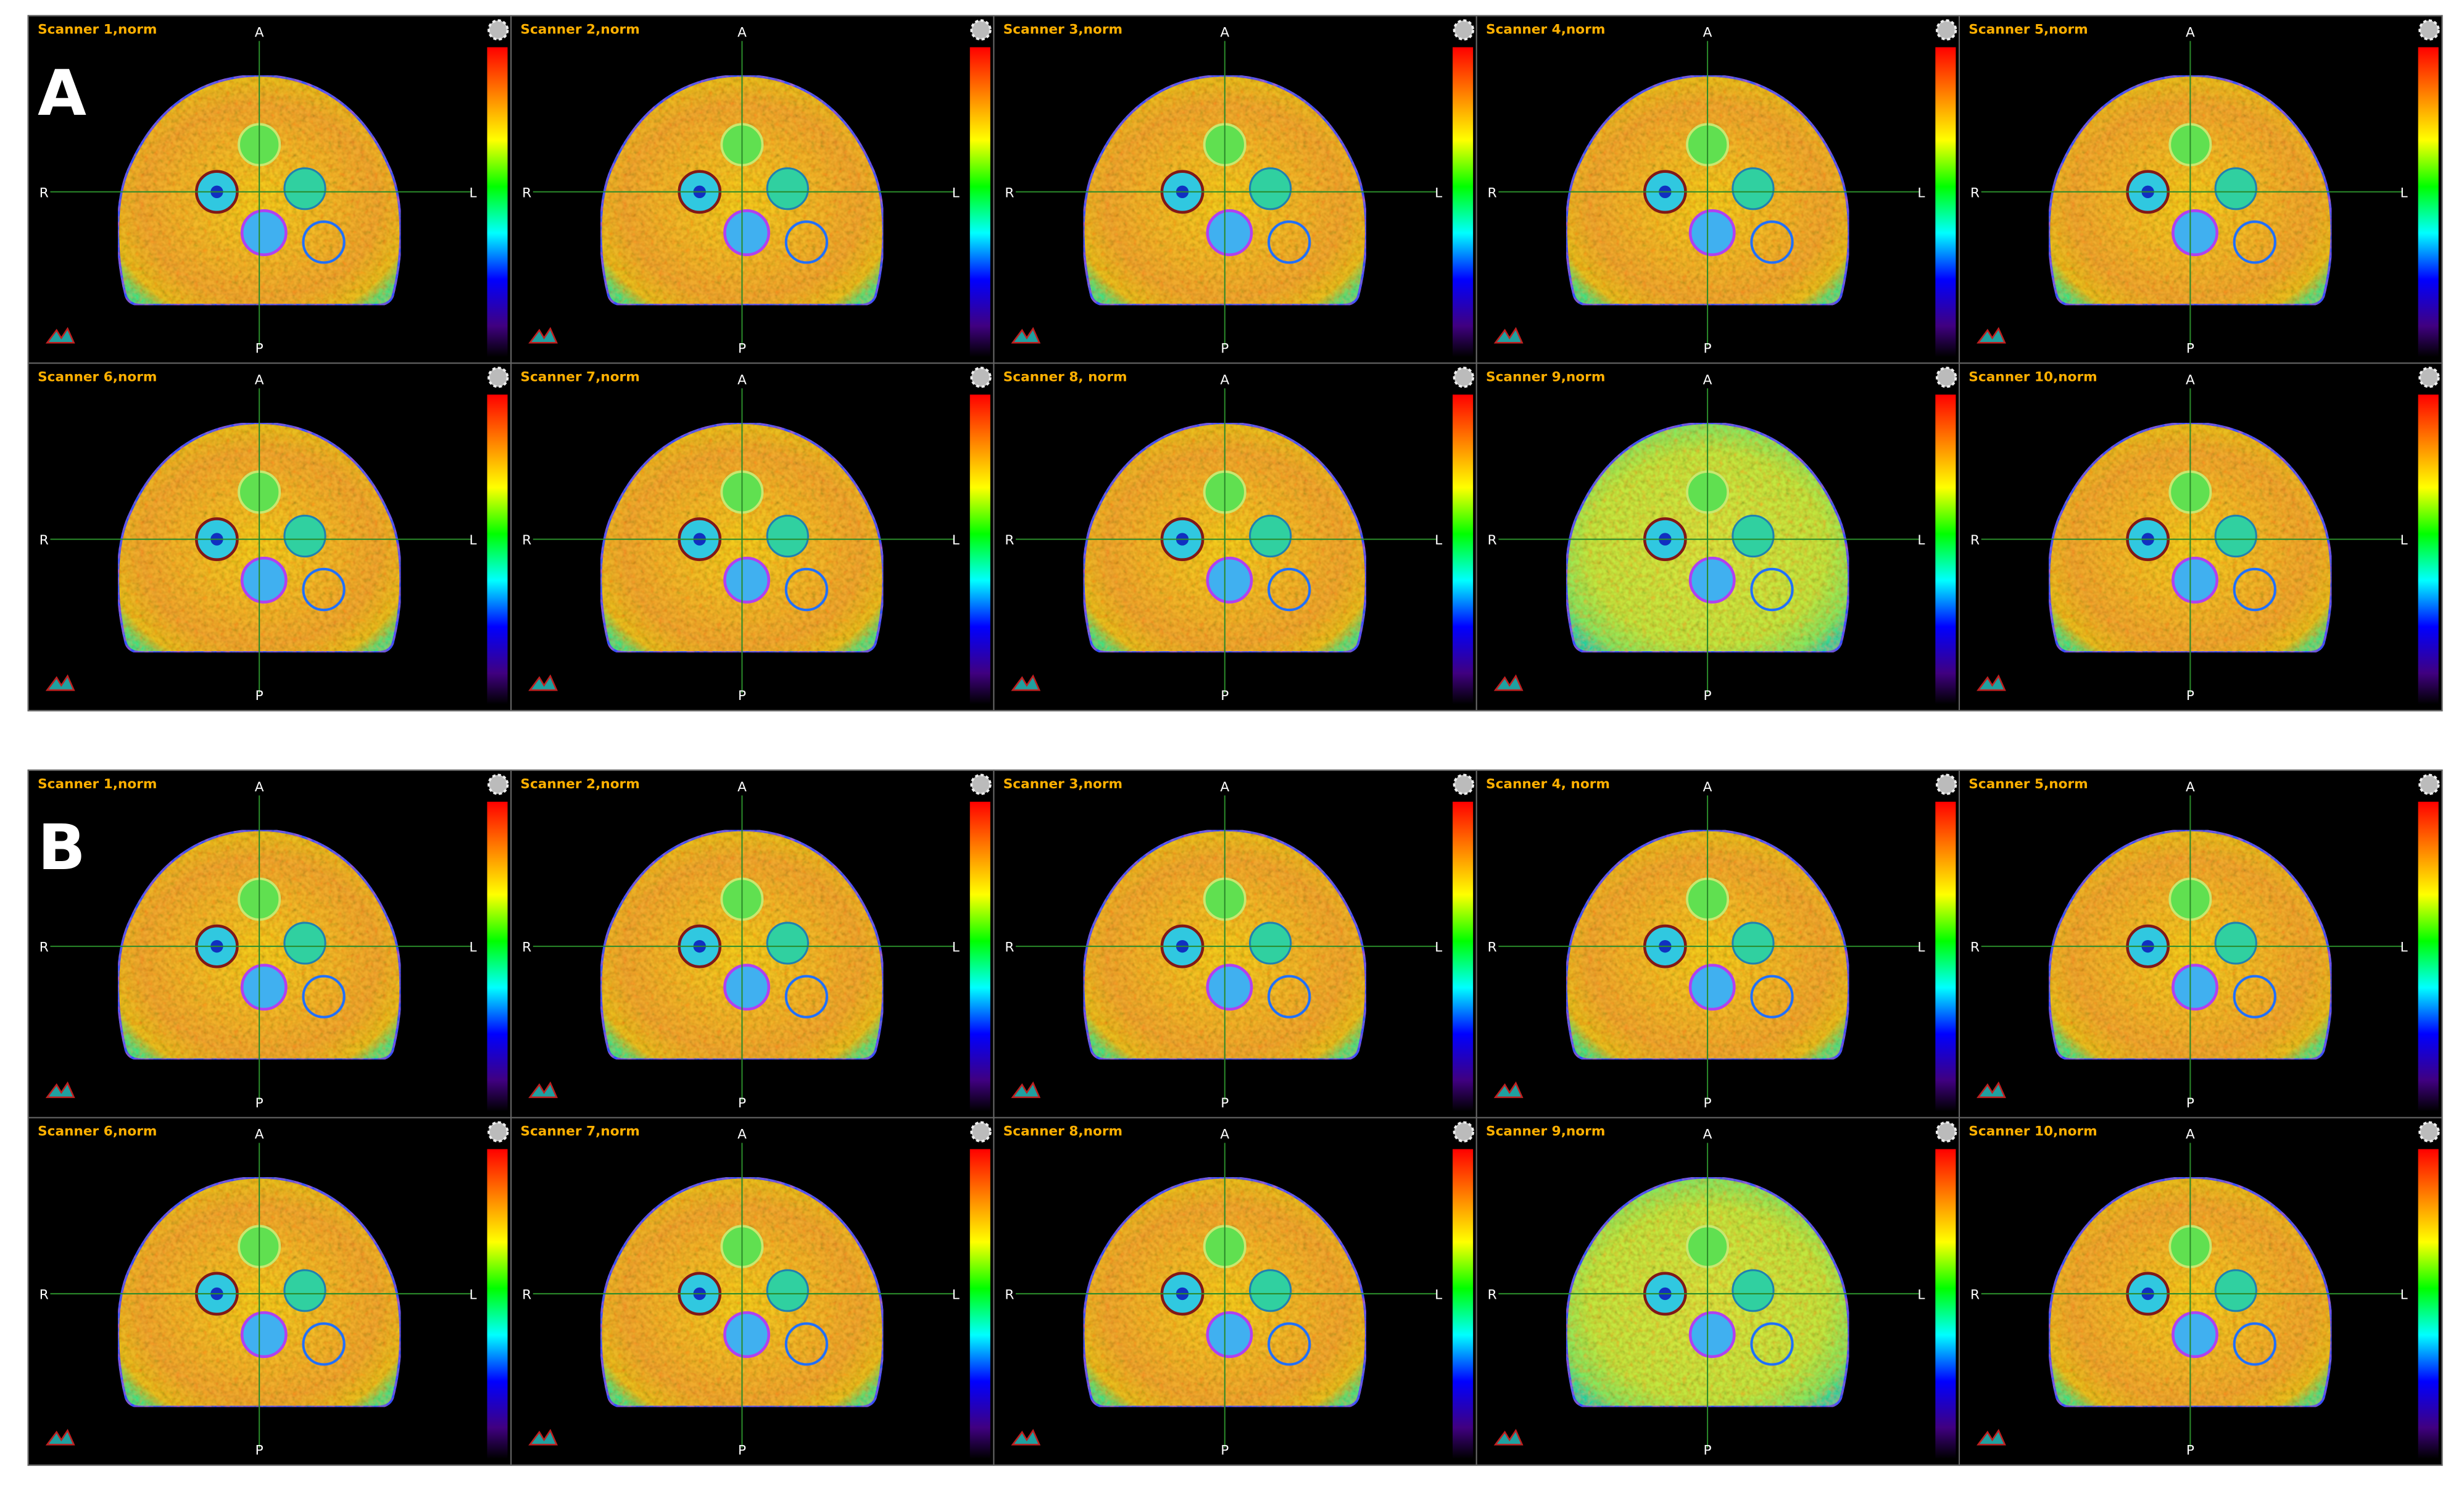  What do you see at coordinates (1065, 377) in the screenshot?
I see `viewport-title: Scanner 8, norm` at bounding box center [1065, 377].